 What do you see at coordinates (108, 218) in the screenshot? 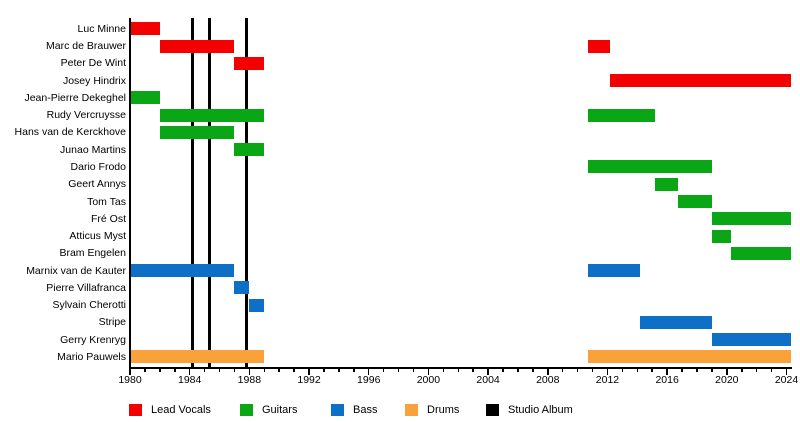
I see `member-row-label: Fré Ost` at bounding box center [108, 218].